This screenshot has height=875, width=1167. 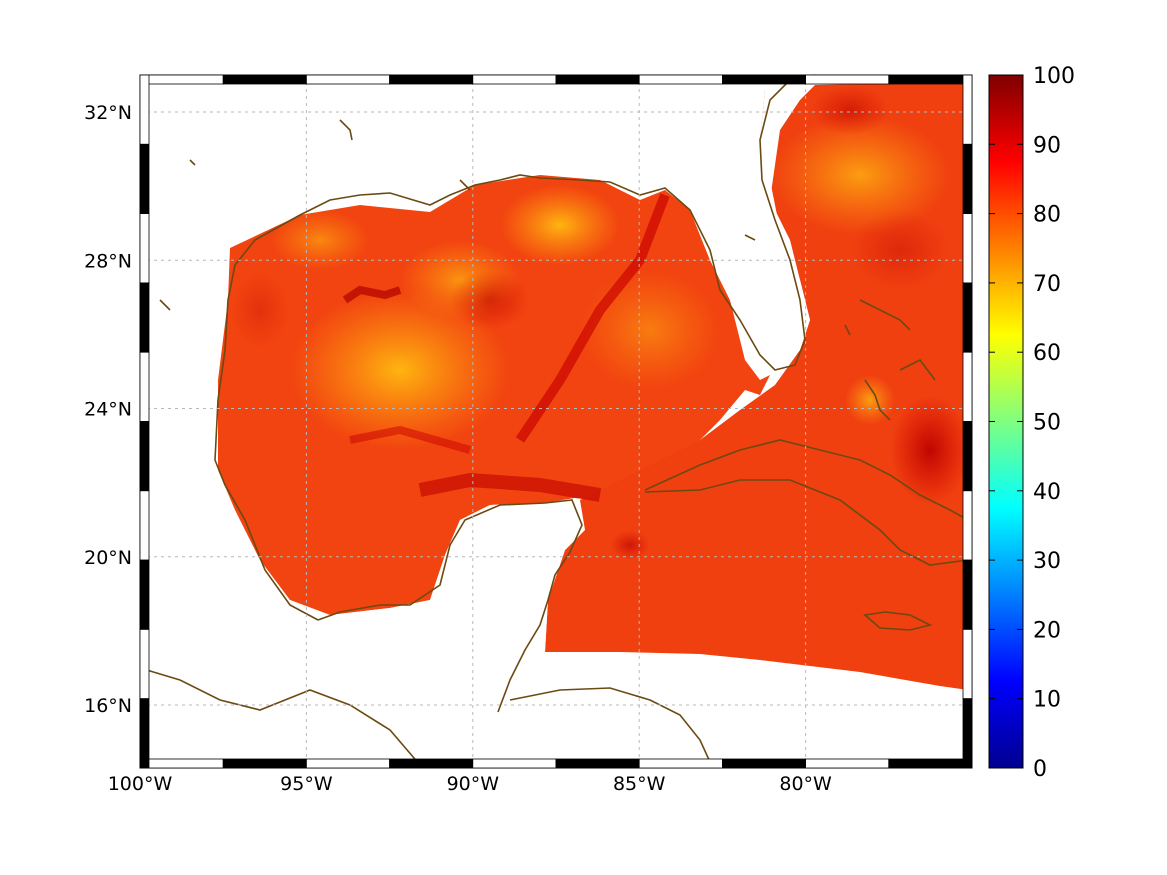 I want to click on lon-label: 85°W, so click(x=639, y=784).